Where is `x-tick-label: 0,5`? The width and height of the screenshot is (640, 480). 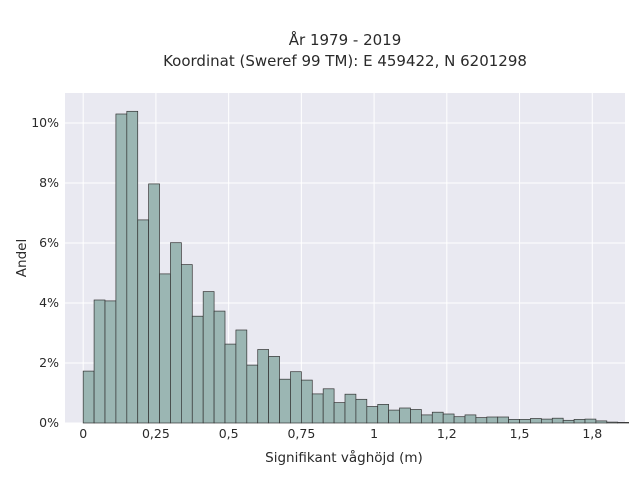
x-tick-label: 0,5 is located at coordinates (229, 433).